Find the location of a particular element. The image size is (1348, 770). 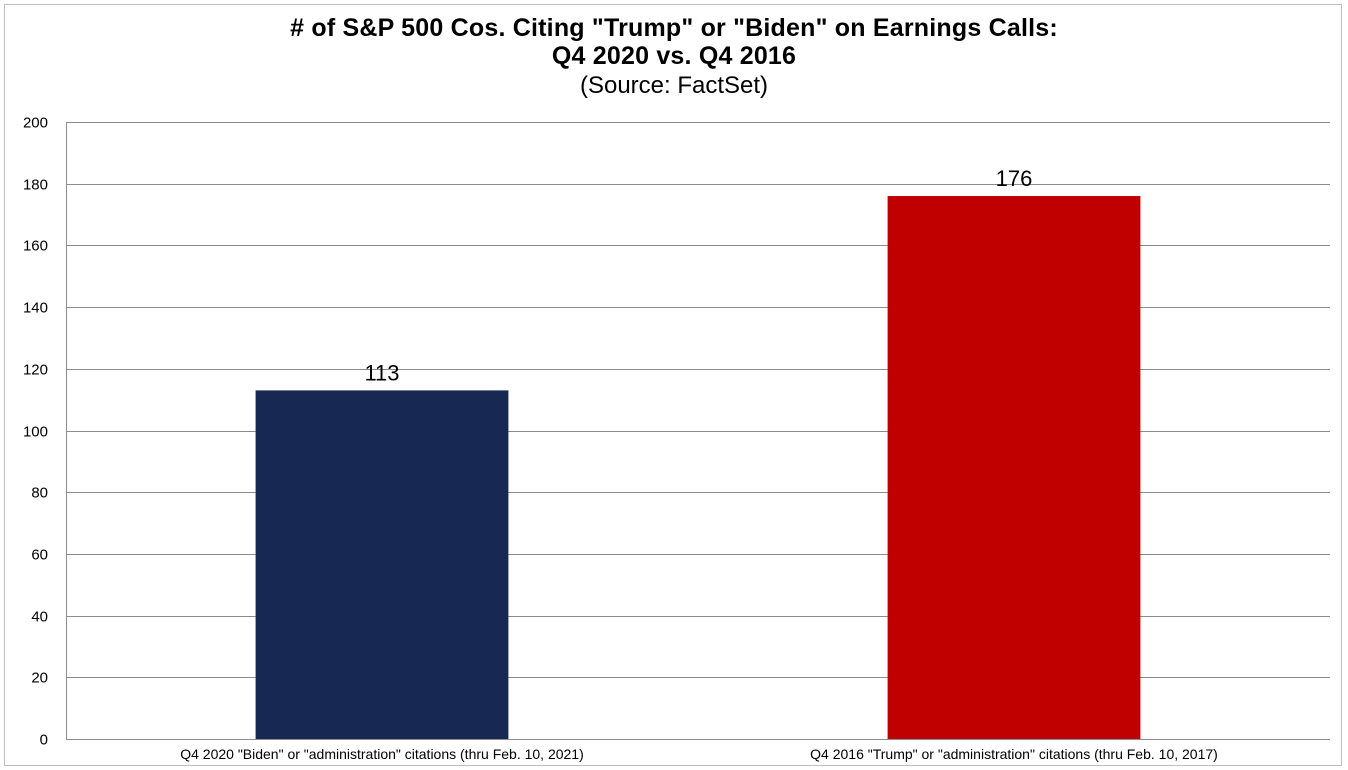

data-labels: 113 176 is located at coordinates (698, 275).